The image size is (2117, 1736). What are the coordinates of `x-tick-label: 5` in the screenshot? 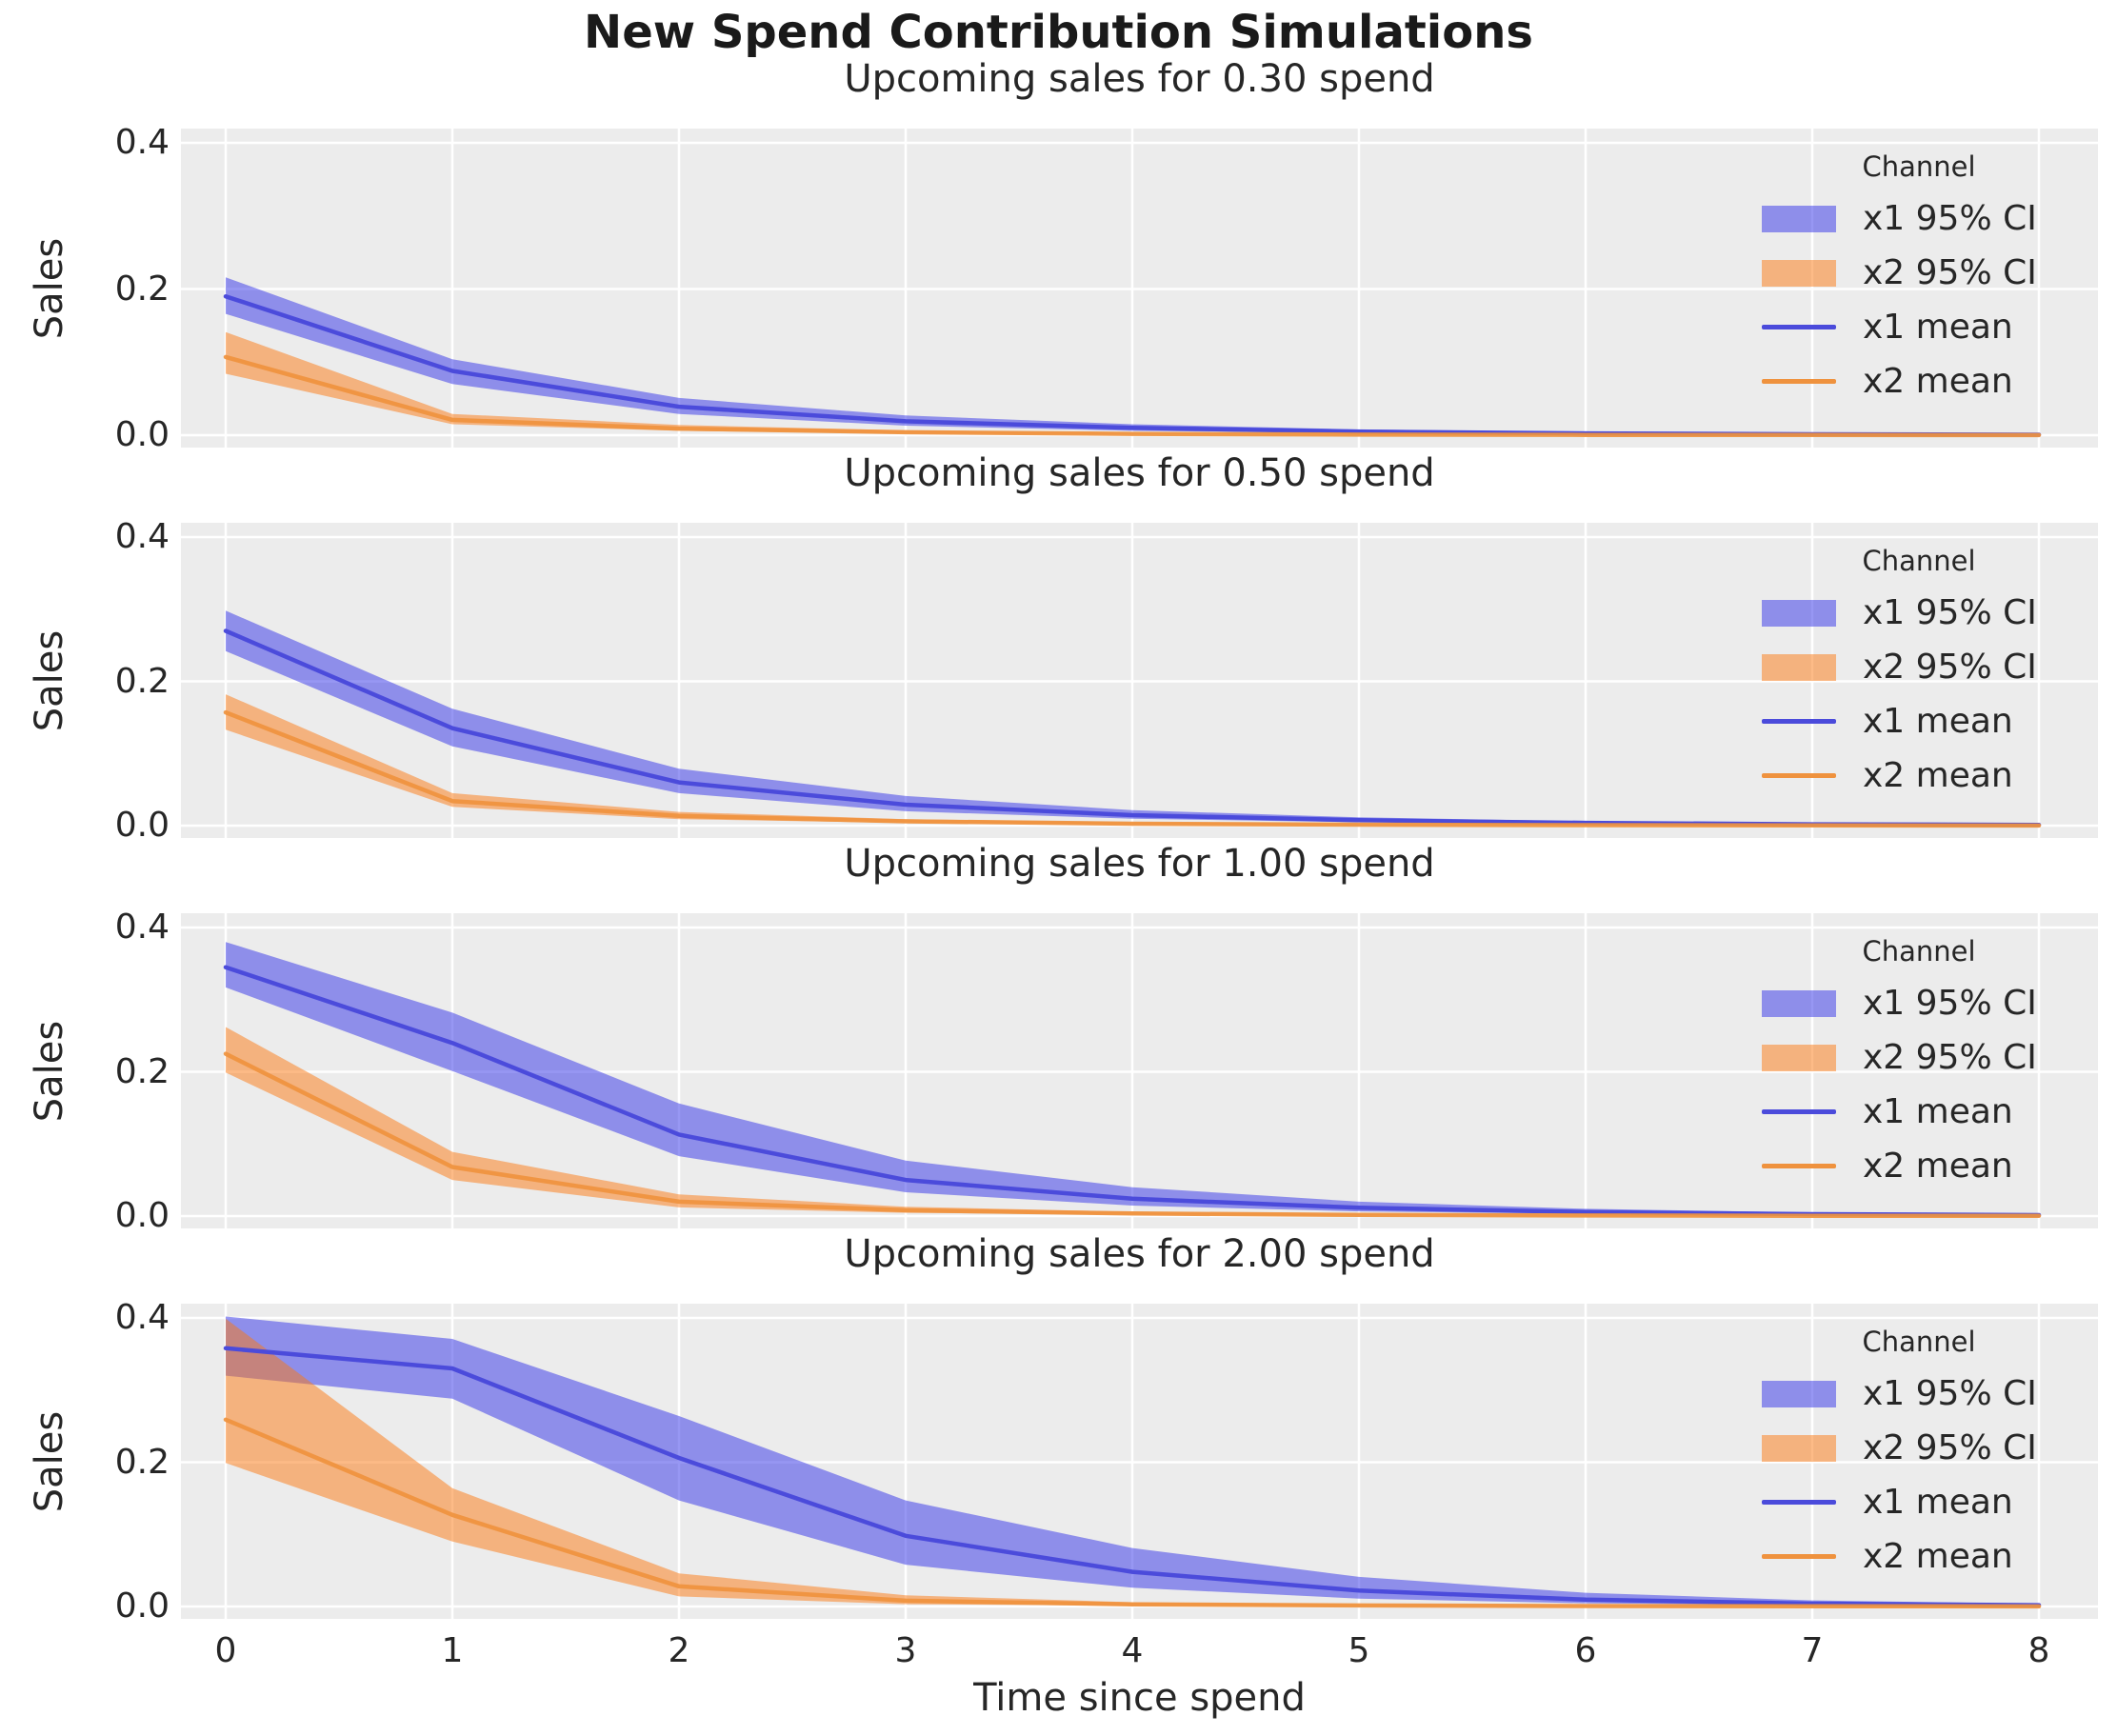 It's located at (1359, 1650).